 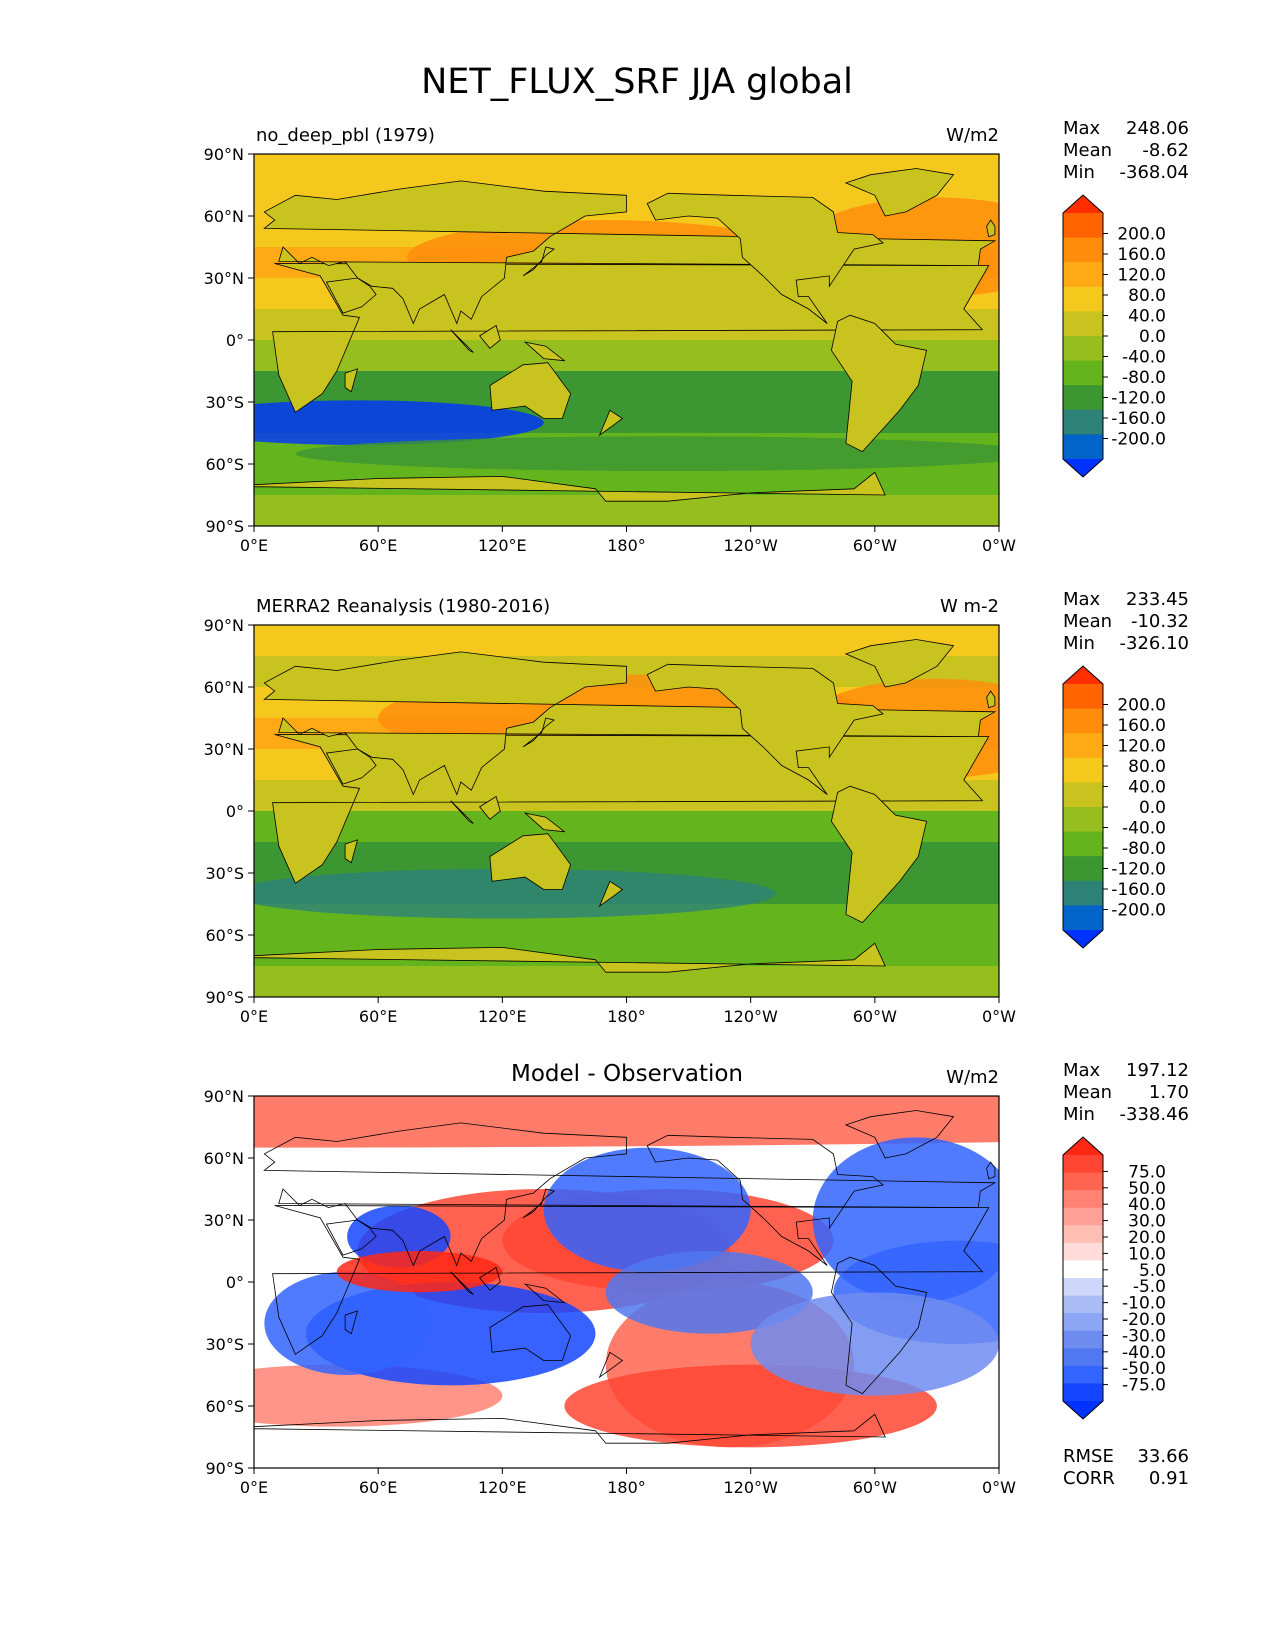 What do you see at coordinates (1157, 599) in the screenshot?
I see `panel-2-max-value: 233.45` at bounding box center [1157, 599].